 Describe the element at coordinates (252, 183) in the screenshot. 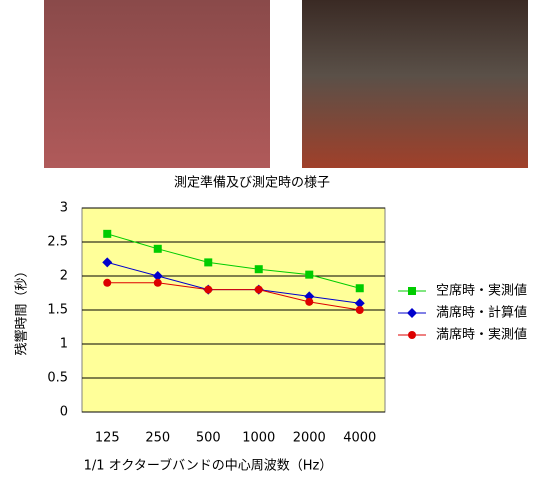

I see `caption: 測定準備及び測定時の様子` at that location.